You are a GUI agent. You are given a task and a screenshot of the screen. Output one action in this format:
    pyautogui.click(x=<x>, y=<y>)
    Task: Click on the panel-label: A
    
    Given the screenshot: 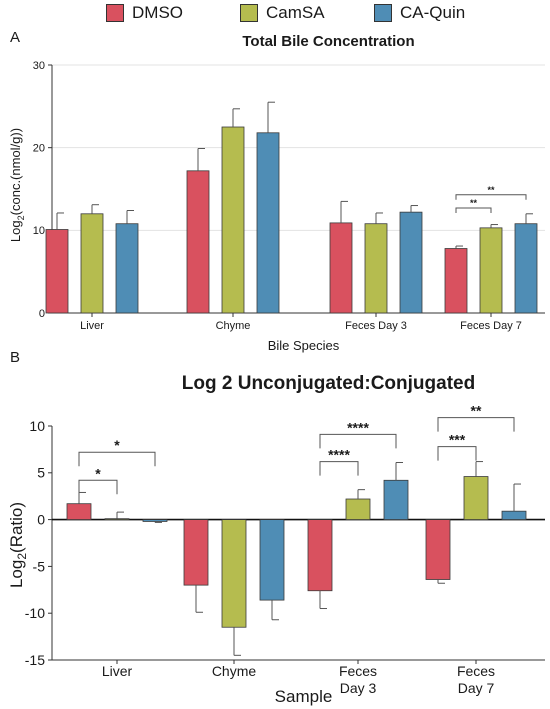 What is the action you would take?
    pyautogui.click(x=15, y=37)
    